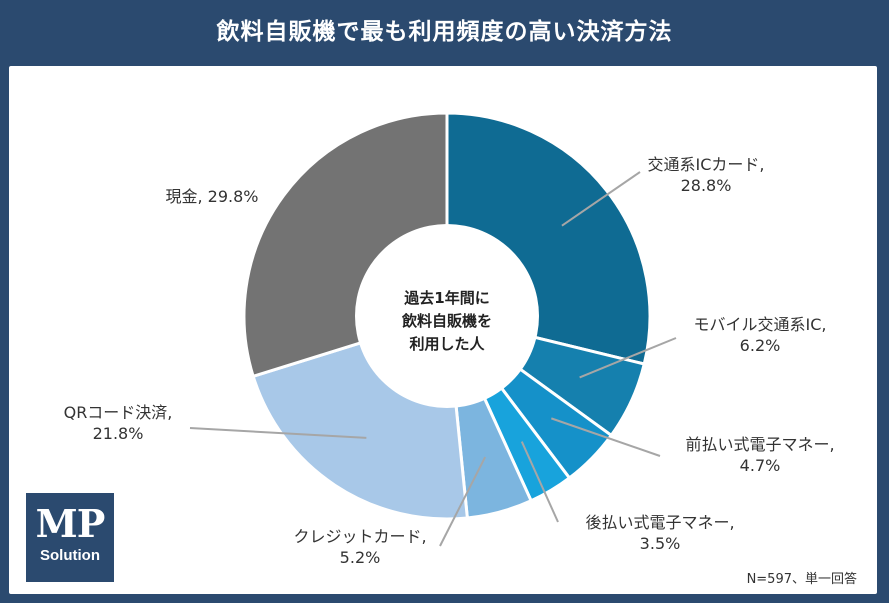 The height and width of the screenshot is (603, 889). I want to click on mp-solution-logo: MP Solution, so click(70, 537).